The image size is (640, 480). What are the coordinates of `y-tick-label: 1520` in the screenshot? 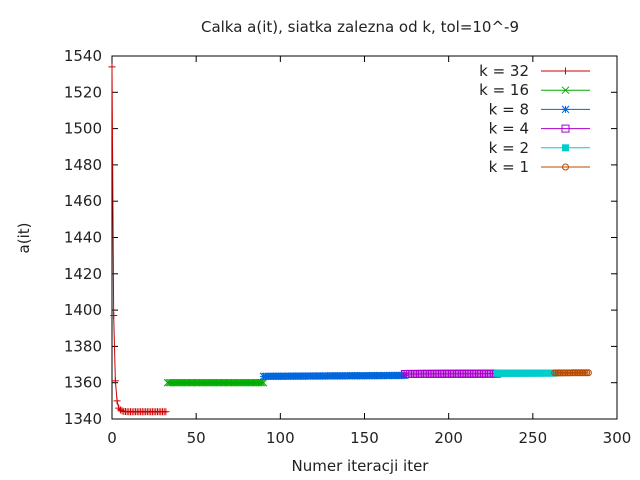 It's located at (83, 92).